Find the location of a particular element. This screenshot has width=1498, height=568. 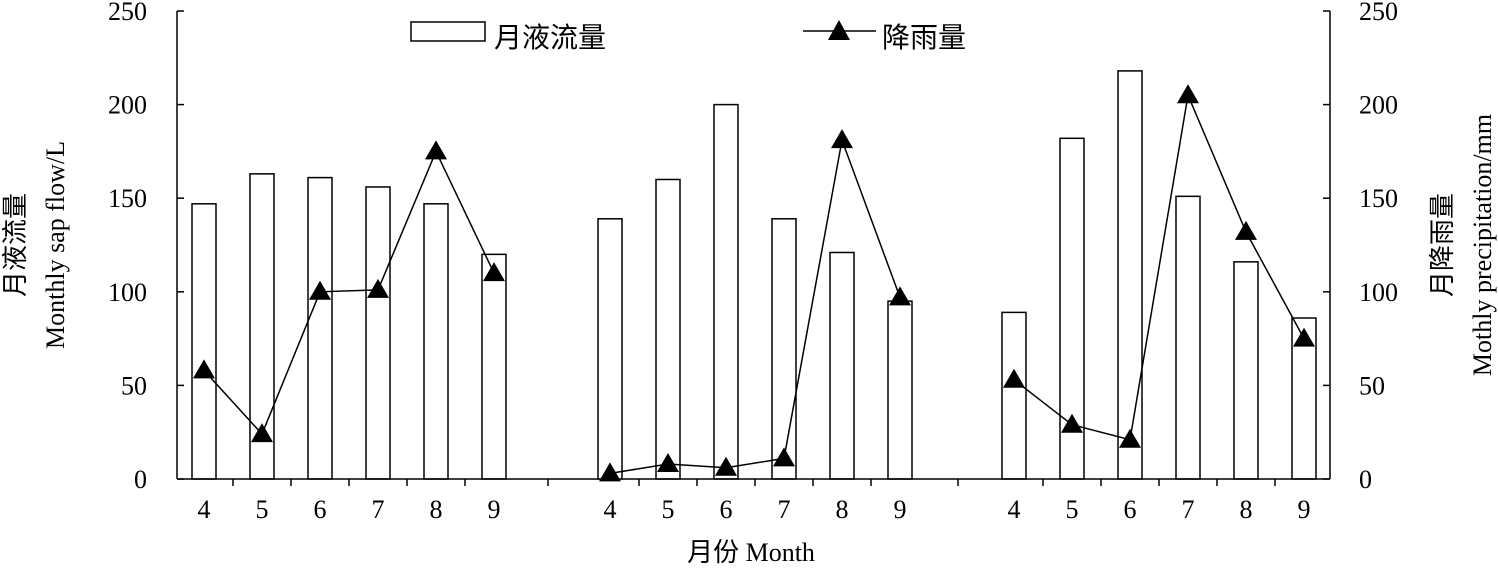

legend-triangle-marker is located at coordinates (839, 30).